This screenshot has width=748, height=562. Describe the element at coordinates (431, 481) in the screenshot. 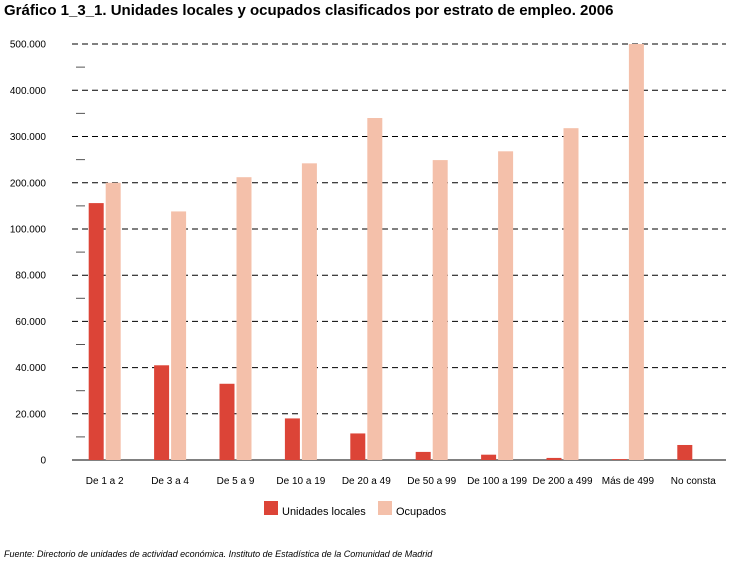

I see `x-tick-label: De 50 a 99` at that location.